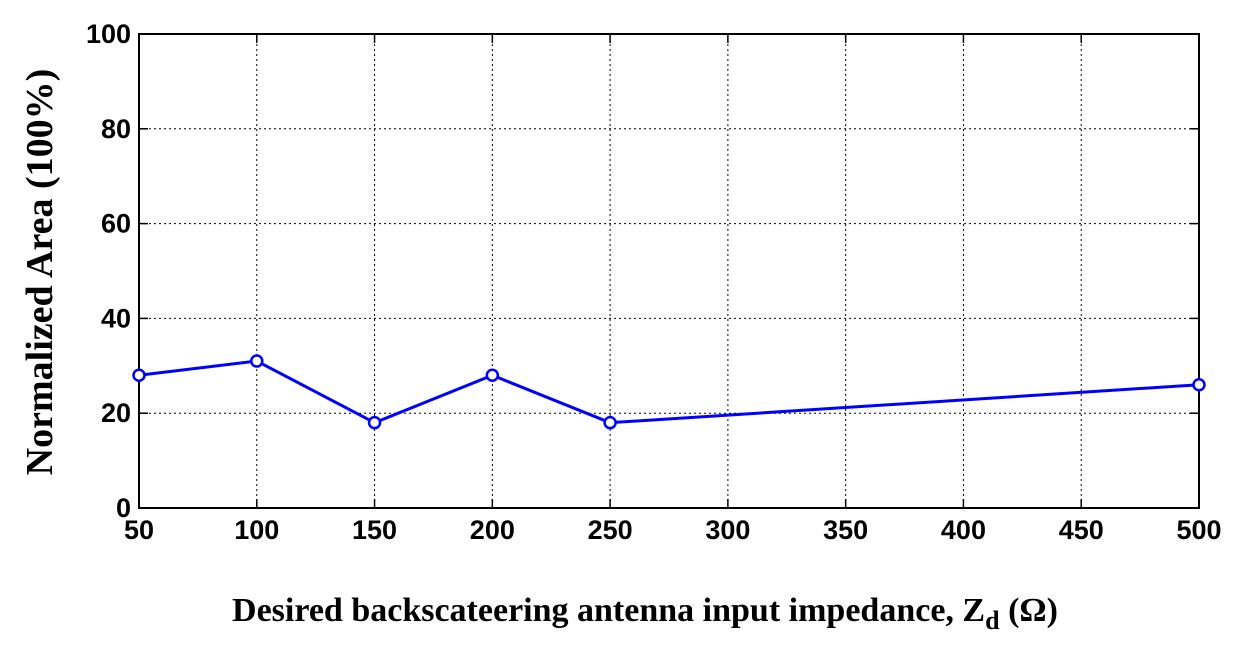 The width and height of the screenshot is (1243, 661). What do you see at coordinates (116, 224) in the screenshot?
I see `y-tick-label: 60` at bounding box center [116, 224].